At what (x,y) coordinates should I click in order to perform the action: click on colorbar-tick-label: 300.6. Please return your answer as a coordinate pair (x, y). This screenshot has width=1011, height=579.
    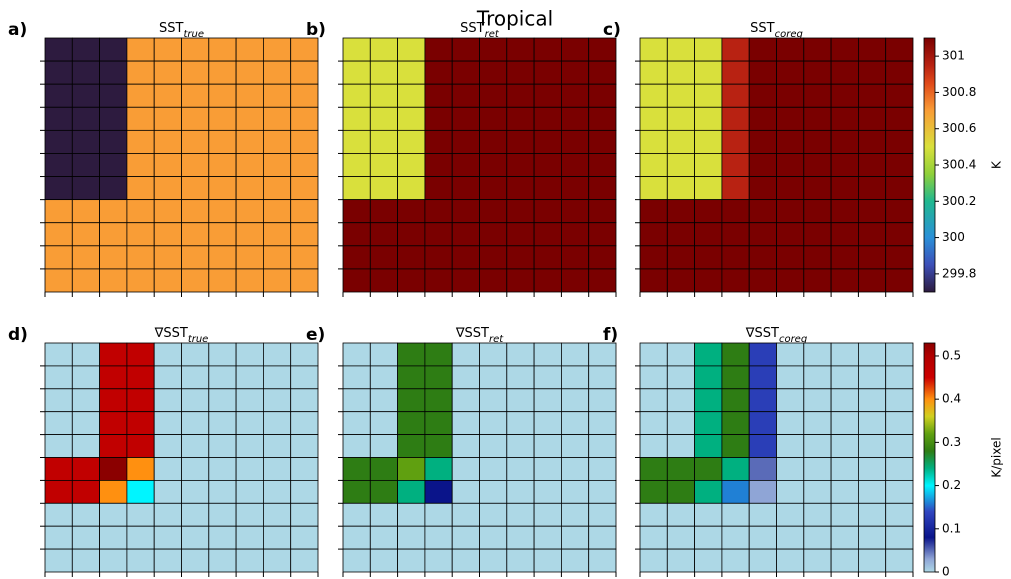
    Looking at the image, I should click on (959, 128).